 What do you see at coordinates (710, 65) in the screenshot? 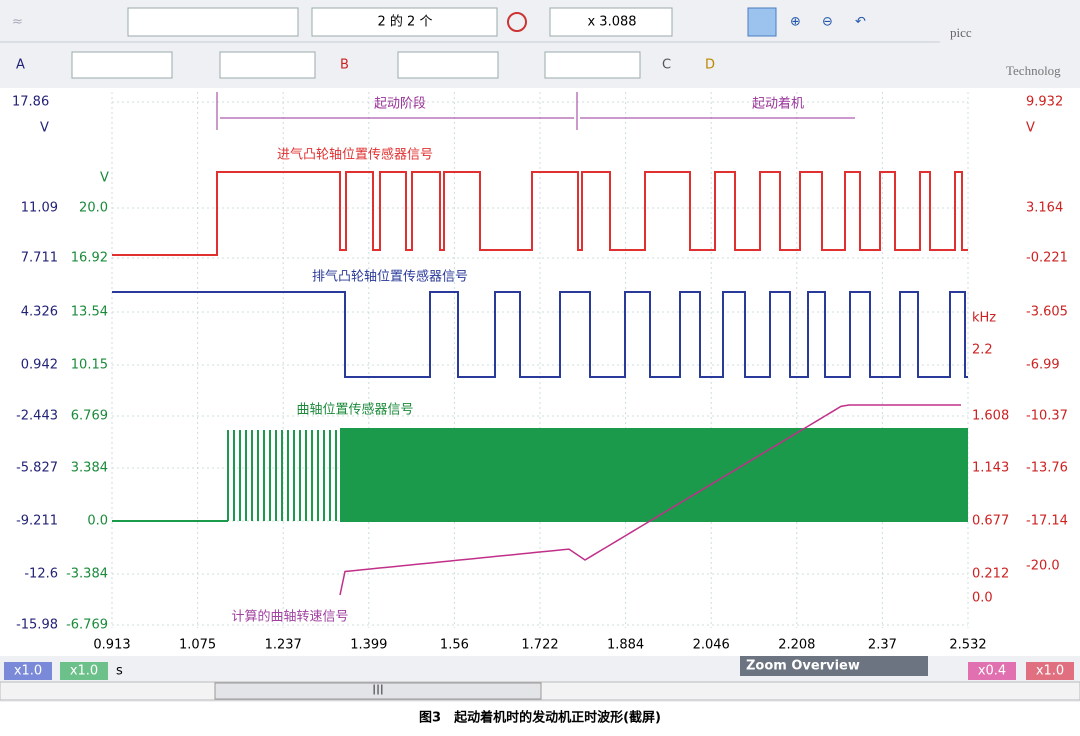
I see `channel-button: D` at bounding box center [710, 65].